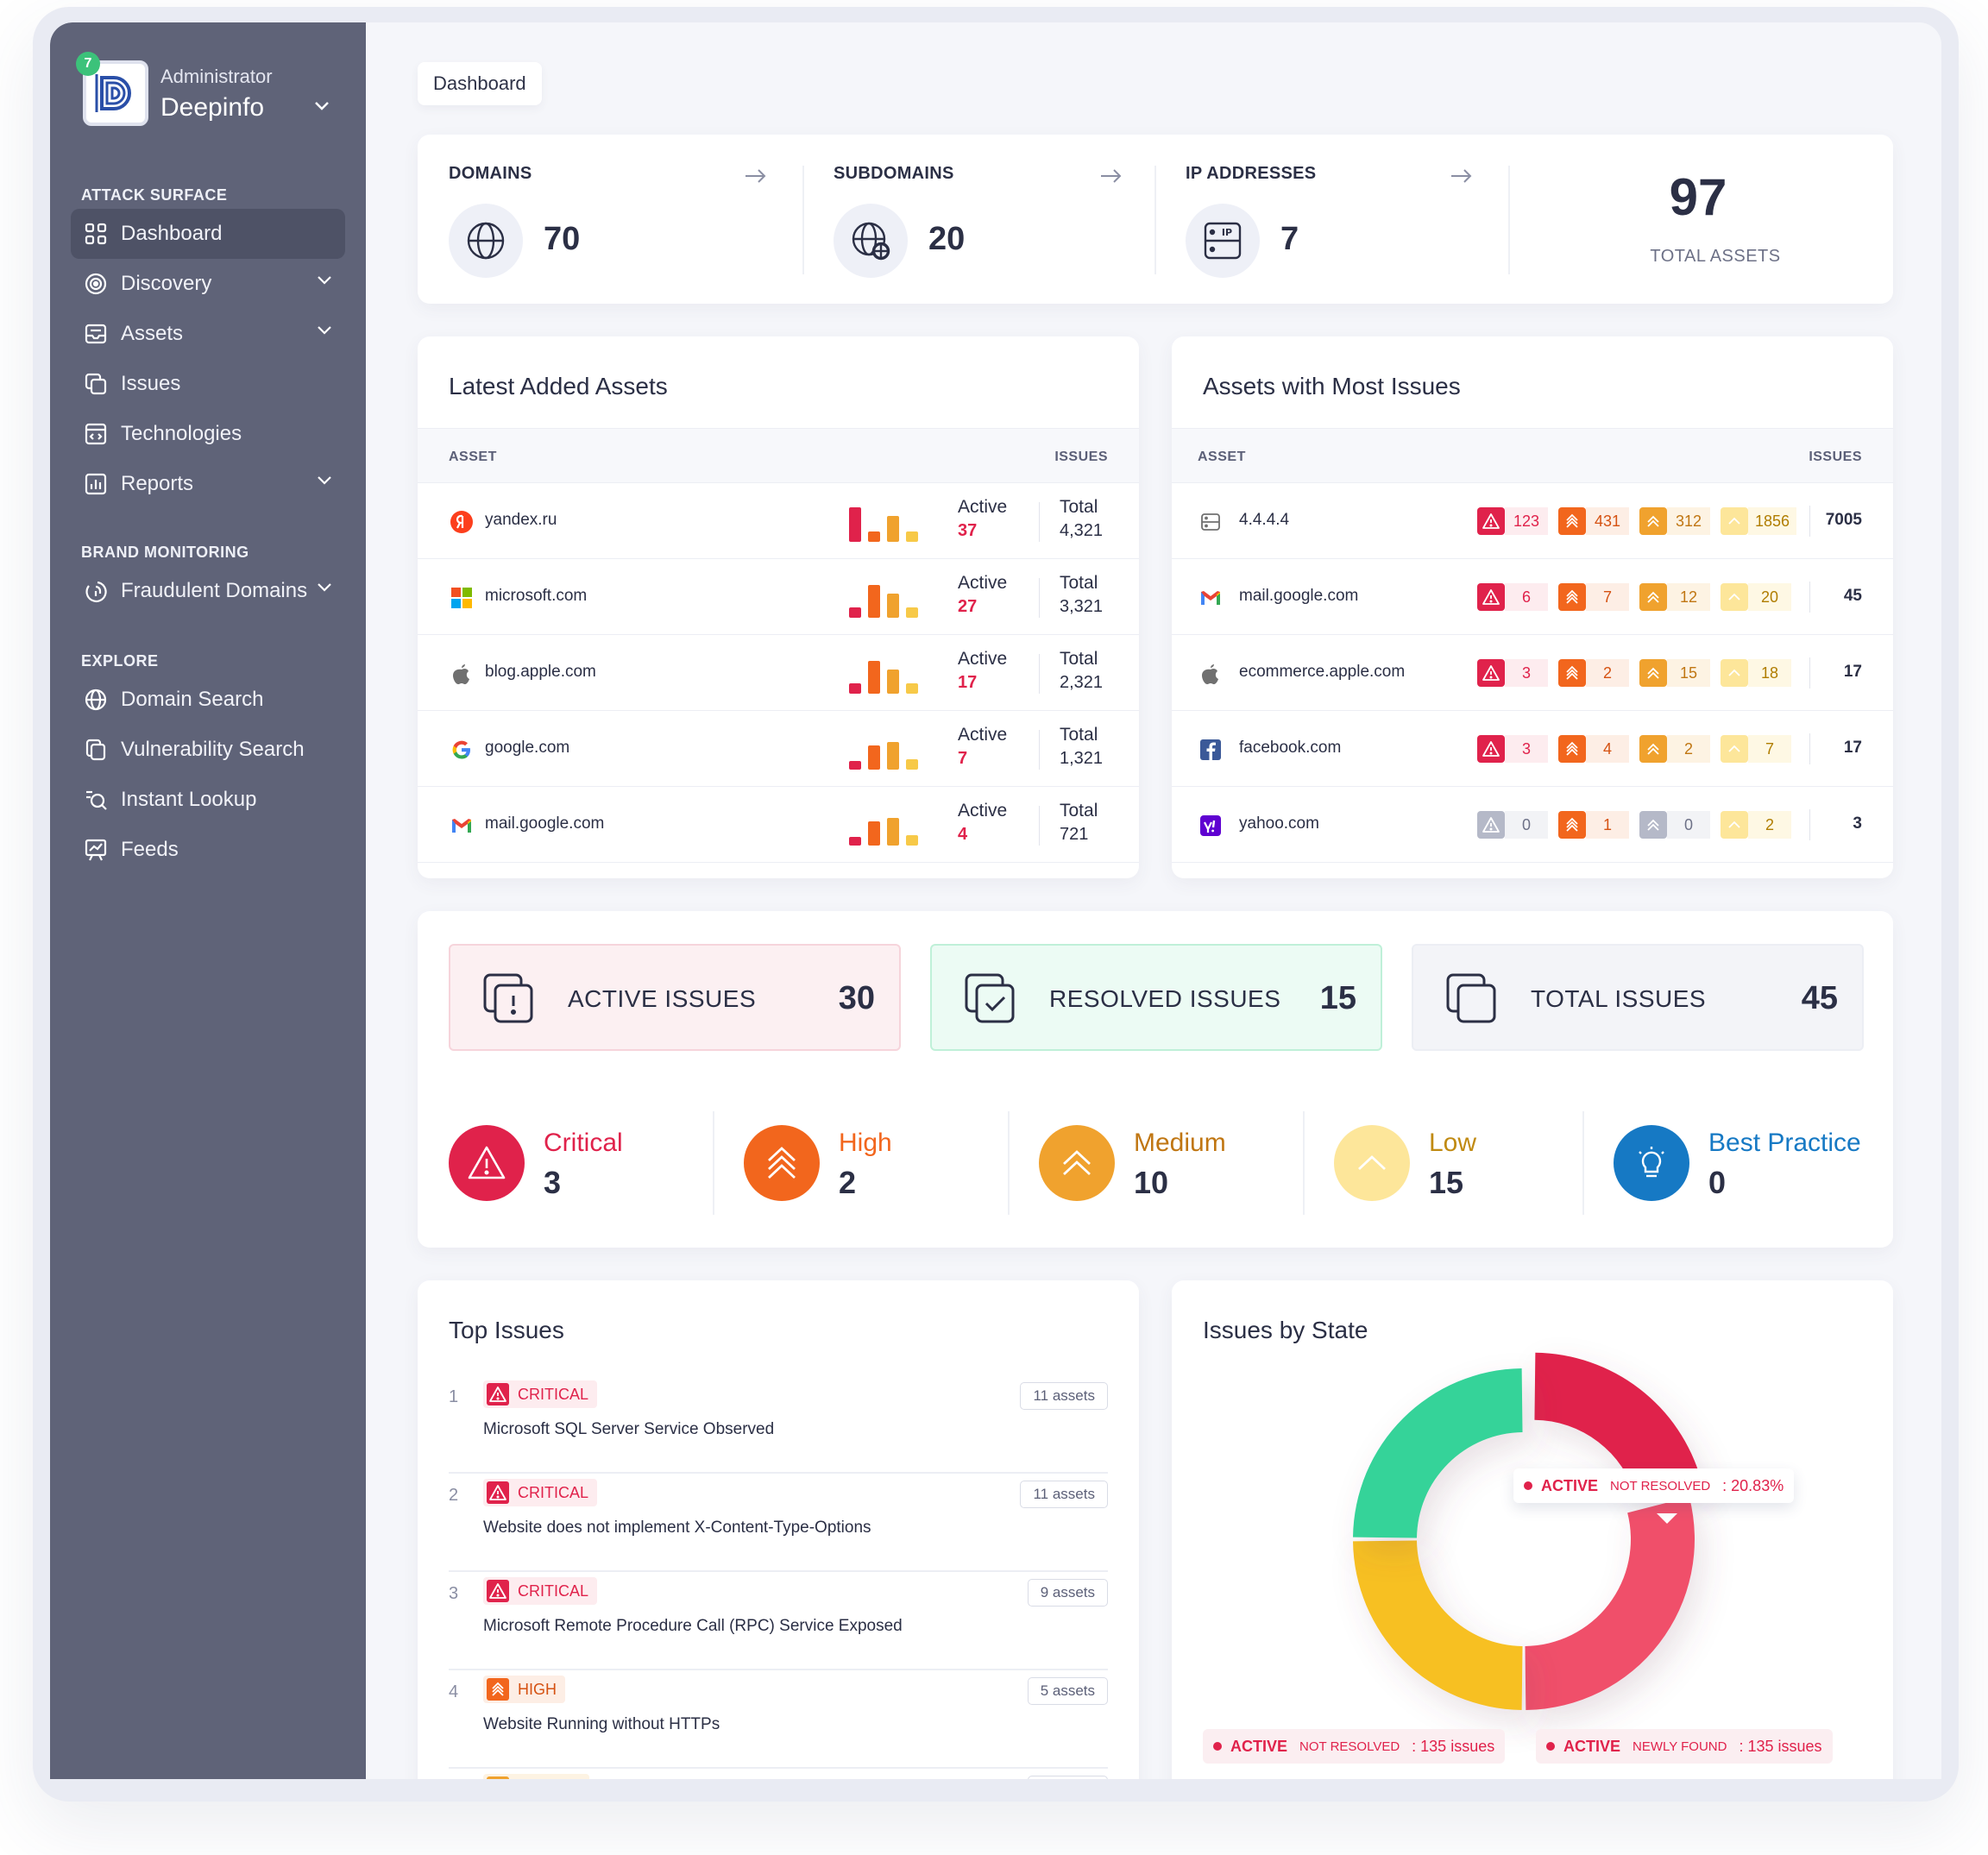 The width and height of the screenshot is (1988, 1855). What do you see at coordinates (208, 484) in the screenshot?
I see `sidebar-item-reports: Reports` at bounding box center [208, 484].